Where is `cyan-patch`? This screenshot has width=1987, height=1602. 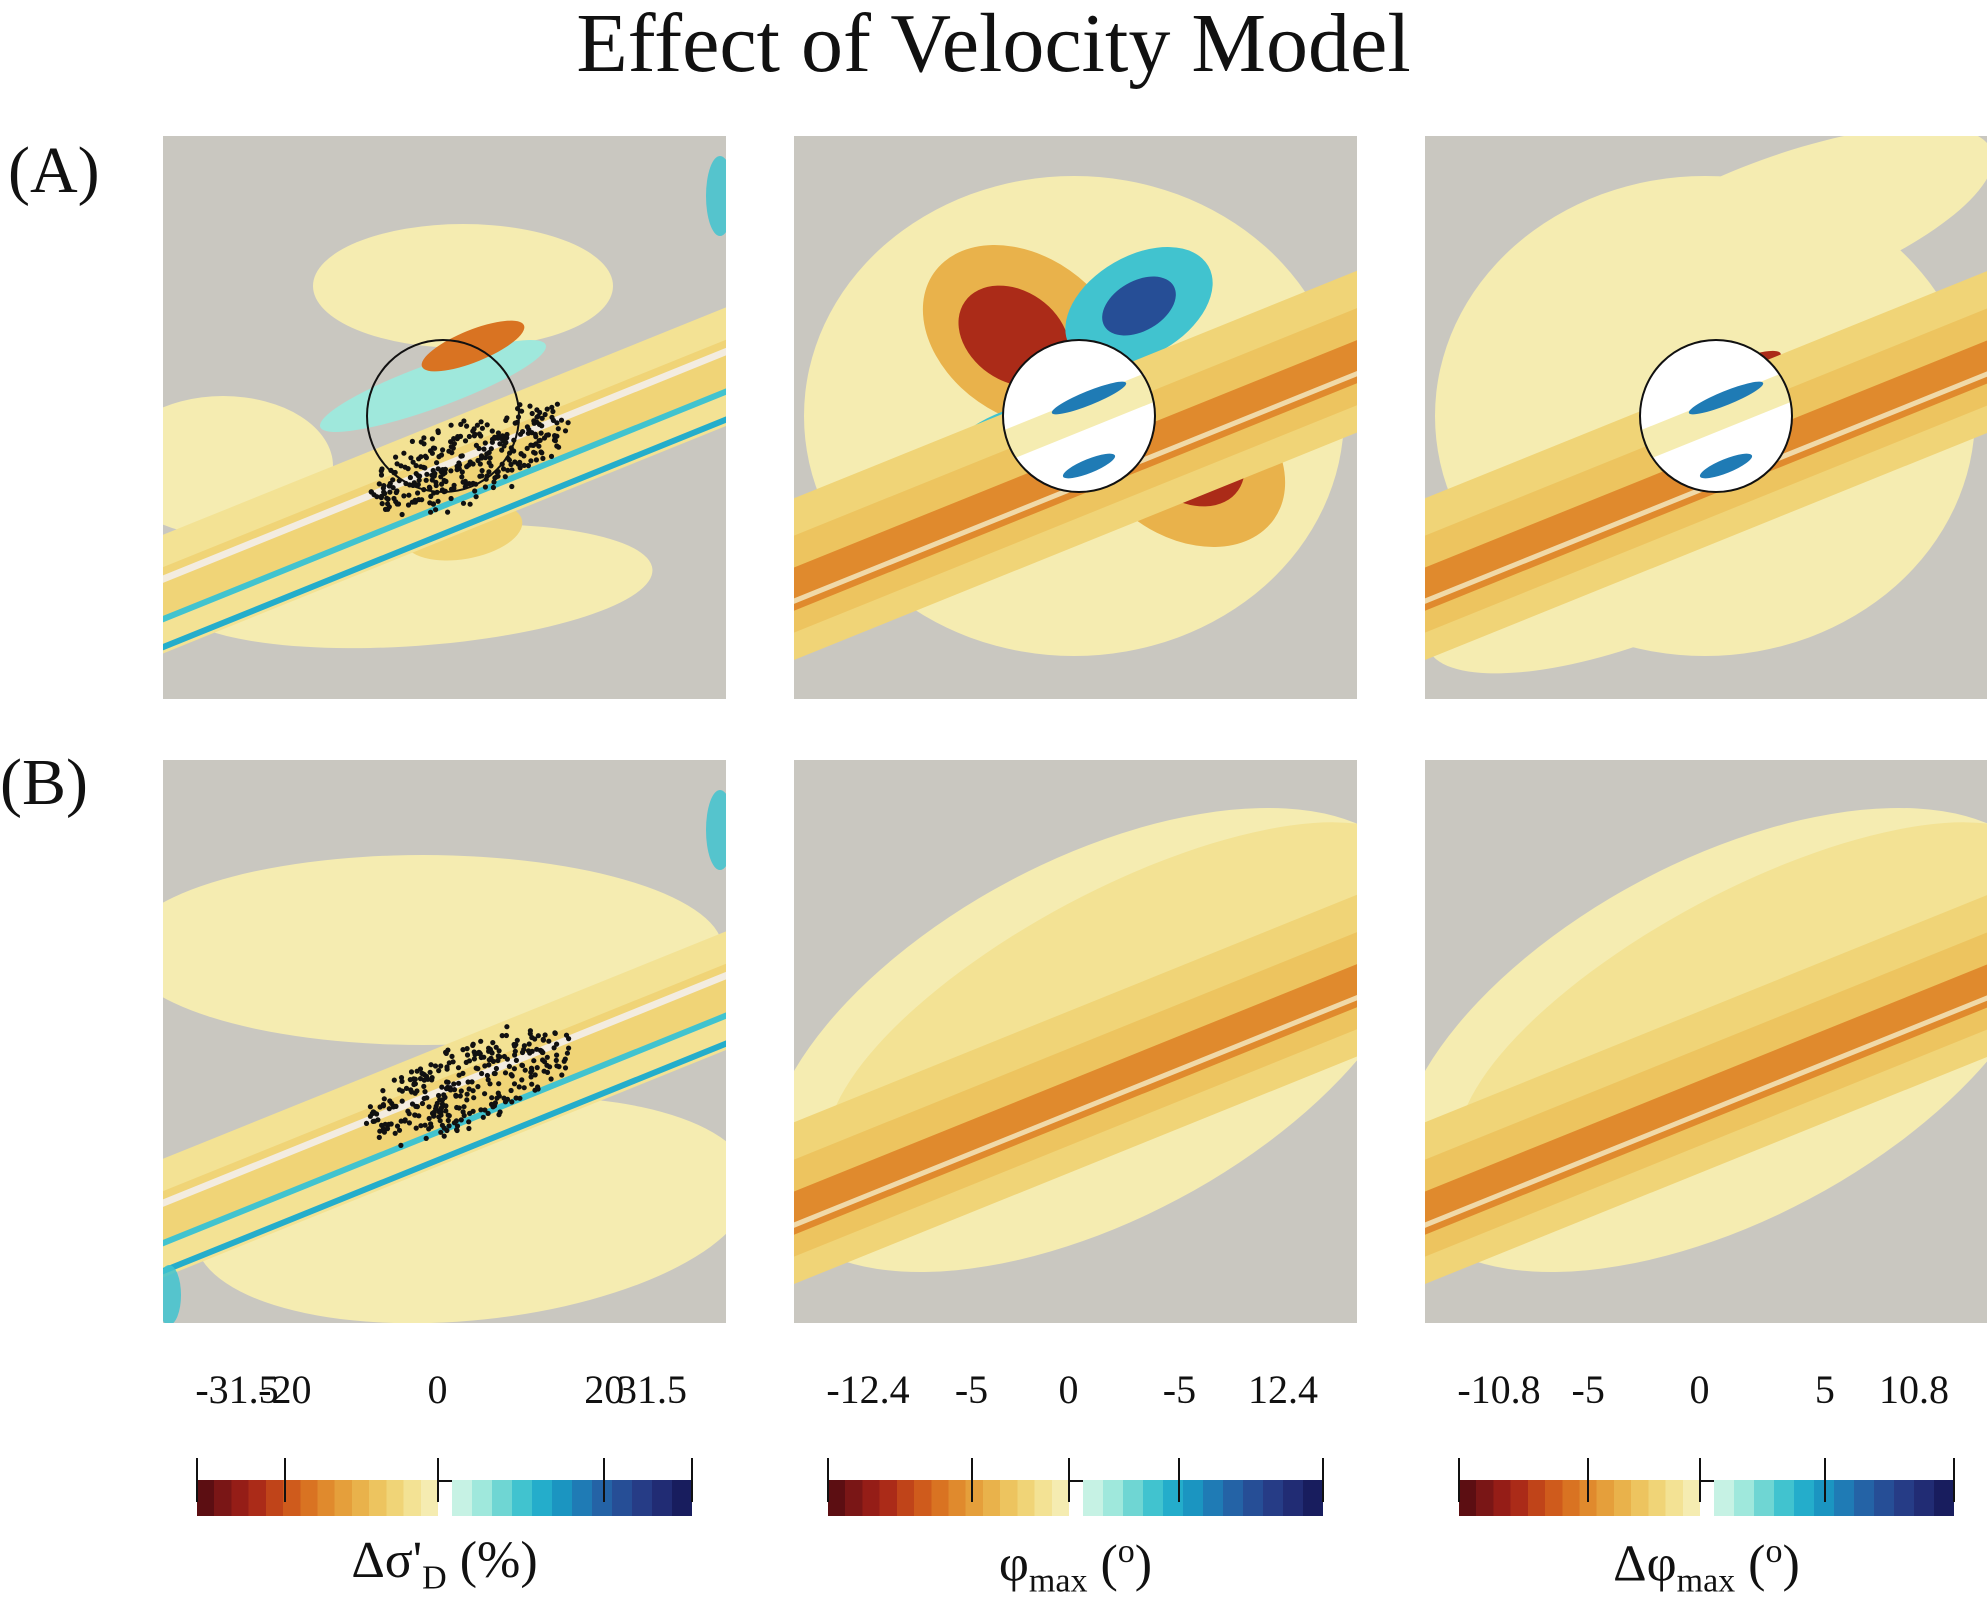 cyan-patch is located at coordinates (433, 386).